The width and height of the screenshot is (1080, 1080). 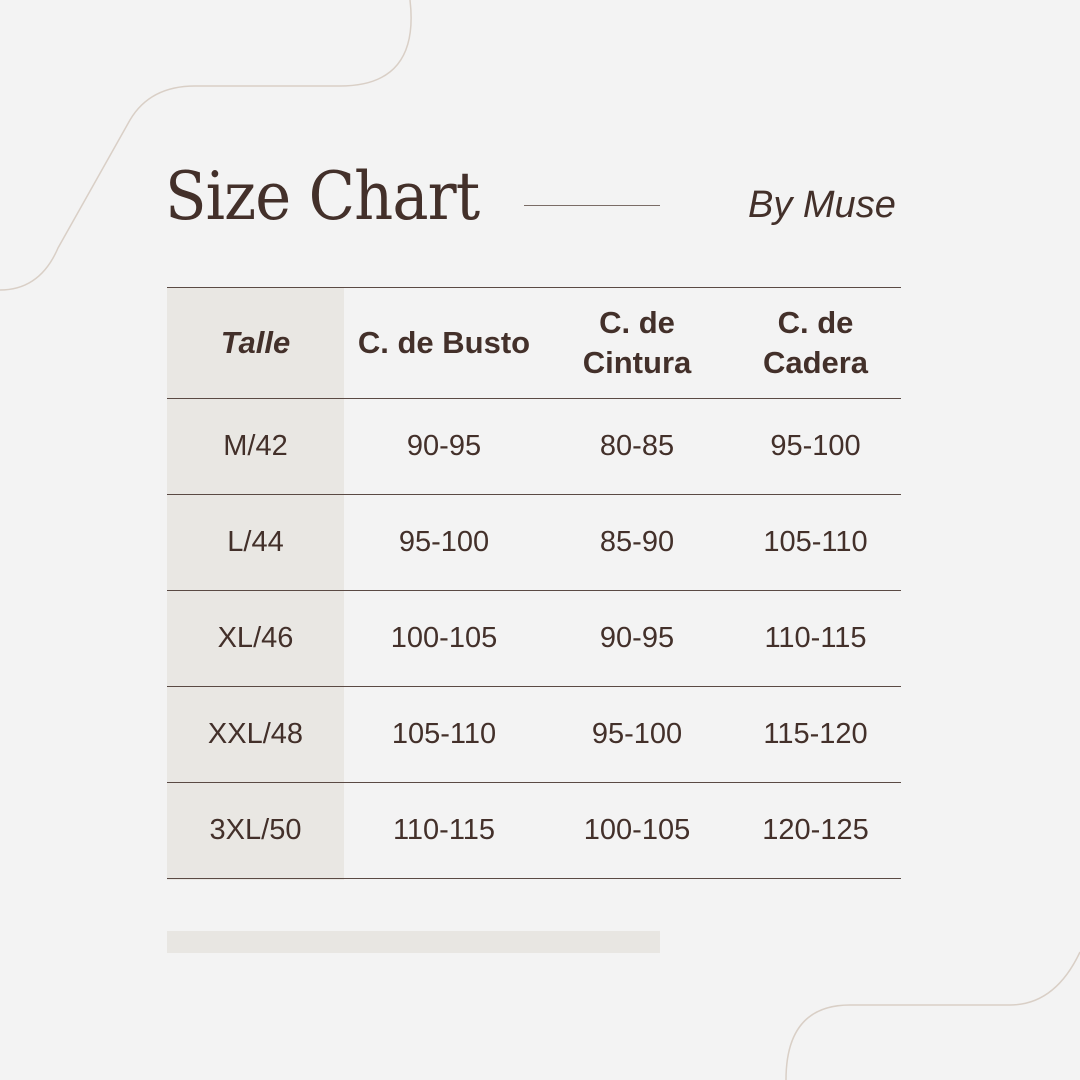 What do you see at coordinates (255, 638) in the screenshot?
I see `cell-talle: XL/46` at bounding box center [255, 638].